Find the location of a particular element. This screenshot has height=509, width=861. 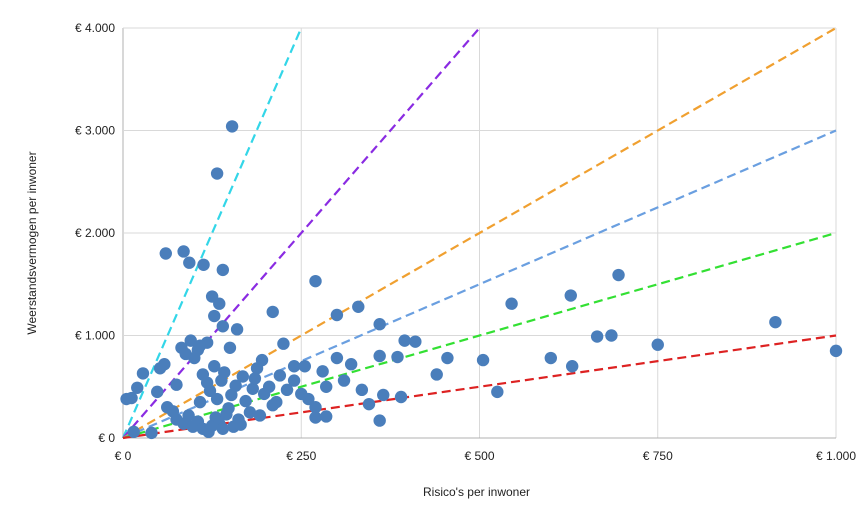

x-tick-label: € 250 is located at coordinates (301, 456).